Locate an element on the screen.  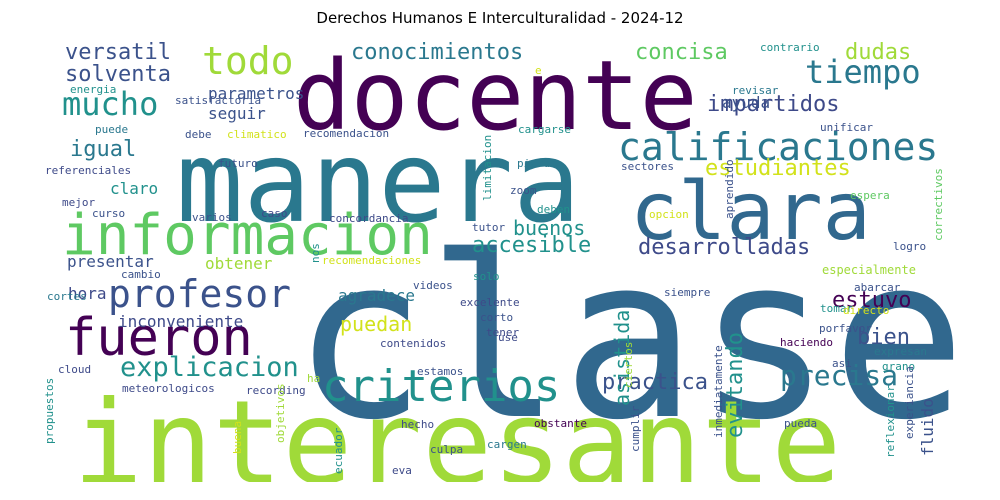
cloud-word-concordancia: concordancia is located at coordinates (369, 218).